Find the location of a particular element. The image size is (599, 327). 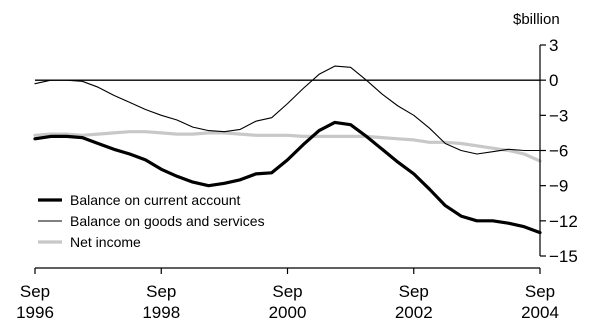

y-tick-label: −6 is located at coordinates (558, 151).